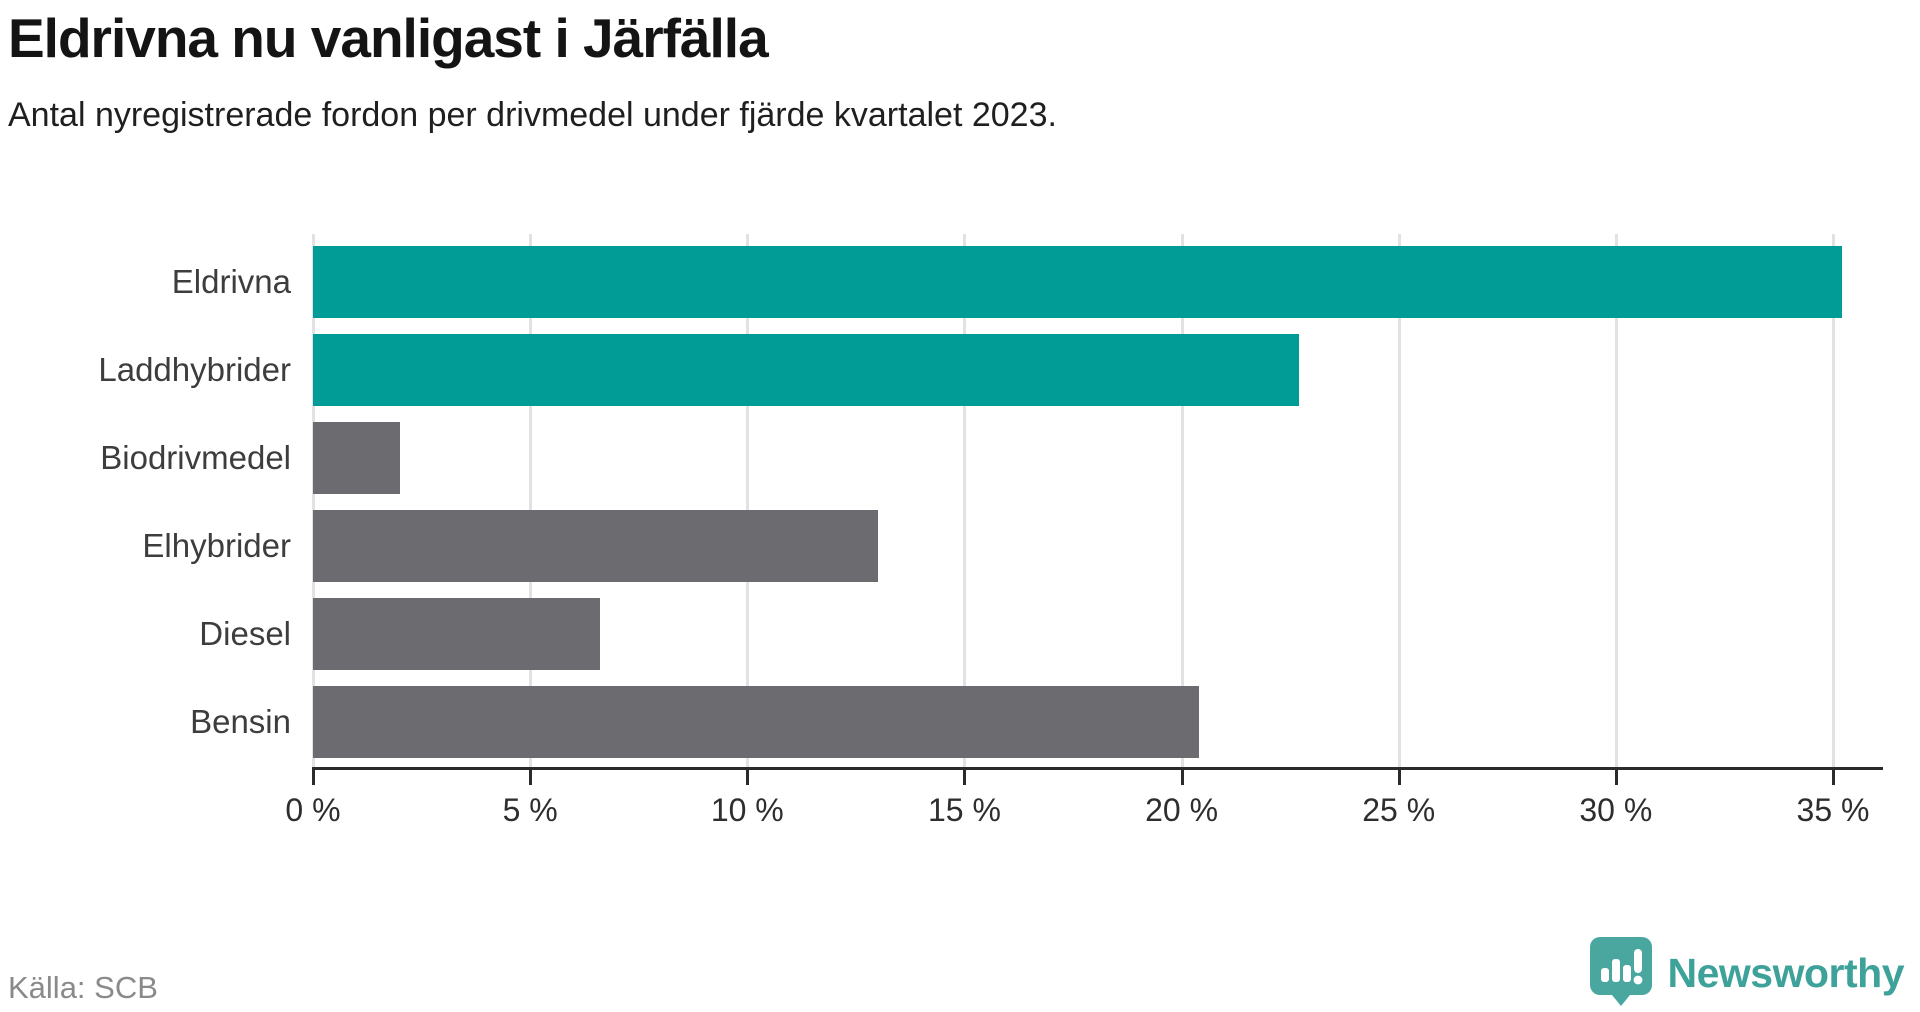 The height and width of the screenshot is (1012, 1920). Describe the element at coordinates (240, 721) in the screenshot. I see `category-label-bensin: Bensin` at that location.